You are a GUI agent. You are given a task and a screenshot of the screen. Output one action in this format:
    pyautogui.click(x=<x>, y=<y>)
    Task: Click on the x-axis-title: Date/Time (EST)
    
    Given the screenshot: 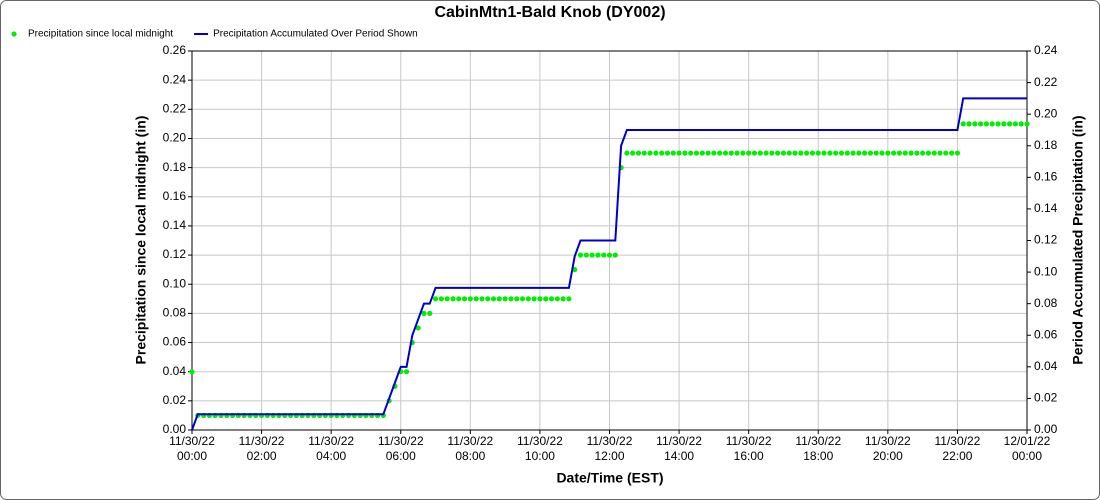 What is the action you would take?
    pyautogui.click(x=609, y=478)
    